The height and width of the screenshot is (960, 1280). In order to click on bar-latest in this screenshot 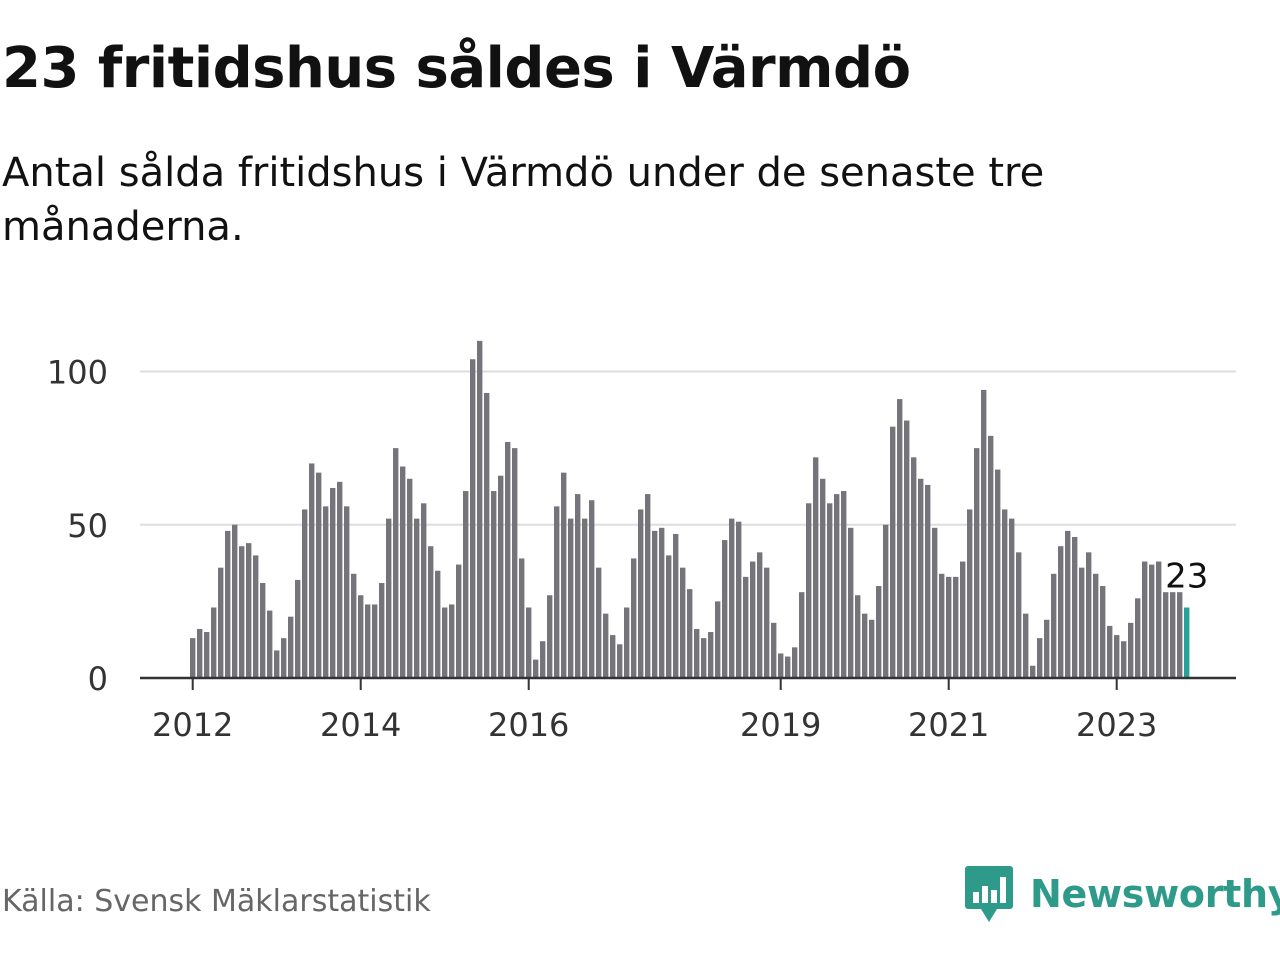, I will do `click(1187, 642)`.